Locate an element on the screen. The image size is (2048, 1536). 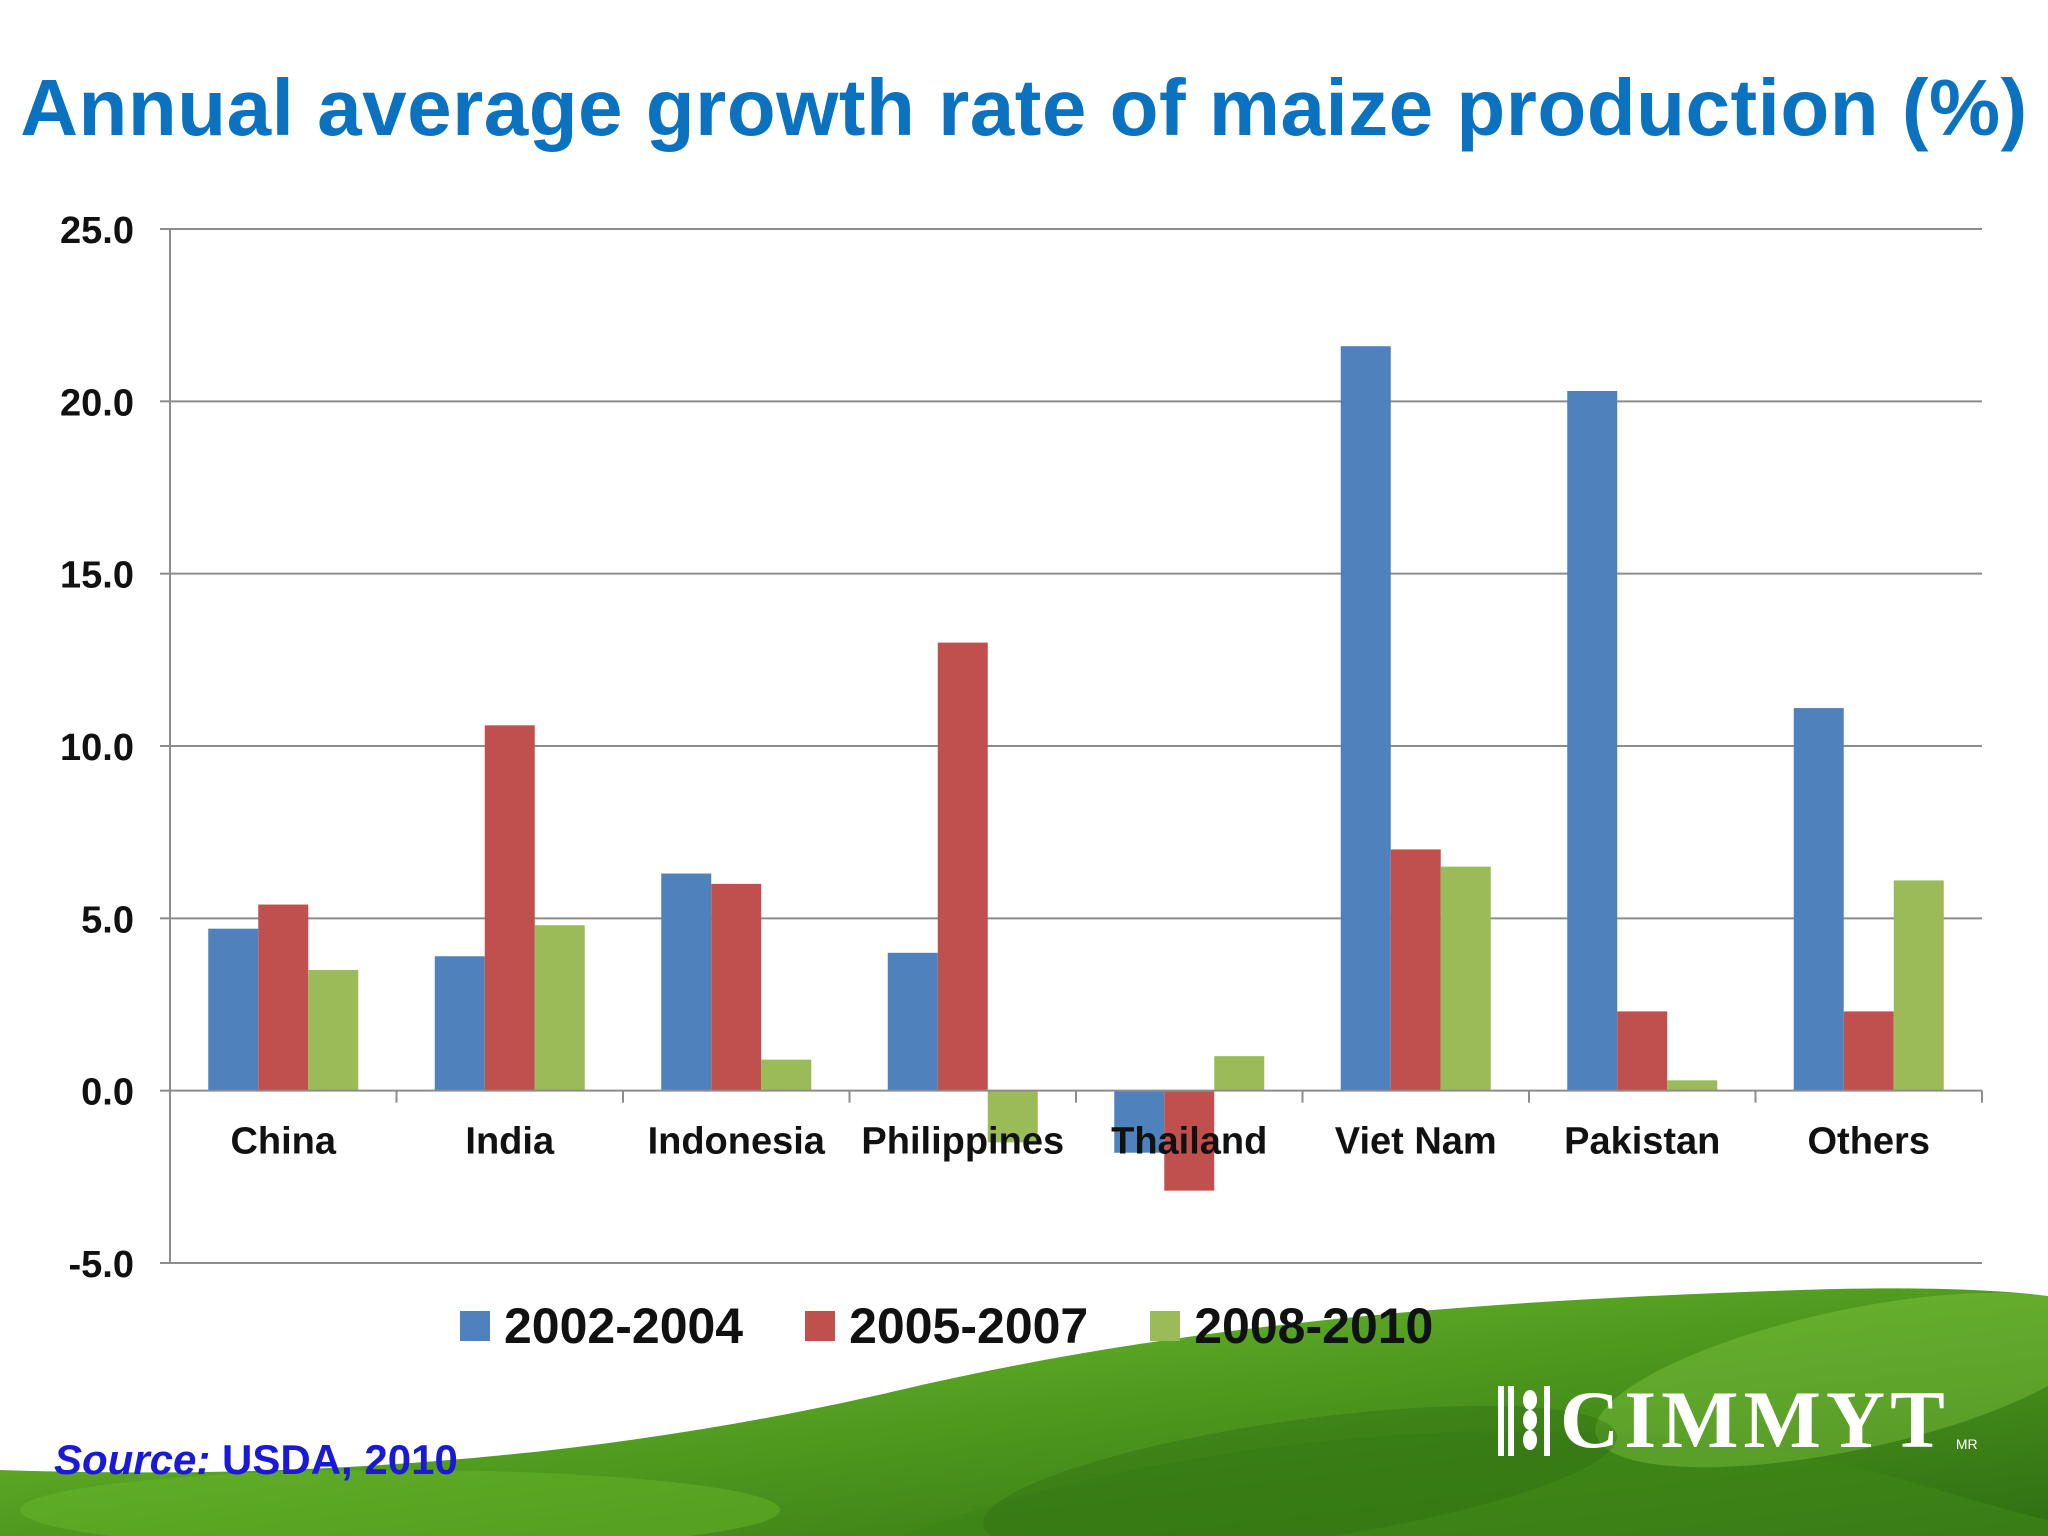
legend-item: 2005-2007 is located at coordinates (946, 1326).